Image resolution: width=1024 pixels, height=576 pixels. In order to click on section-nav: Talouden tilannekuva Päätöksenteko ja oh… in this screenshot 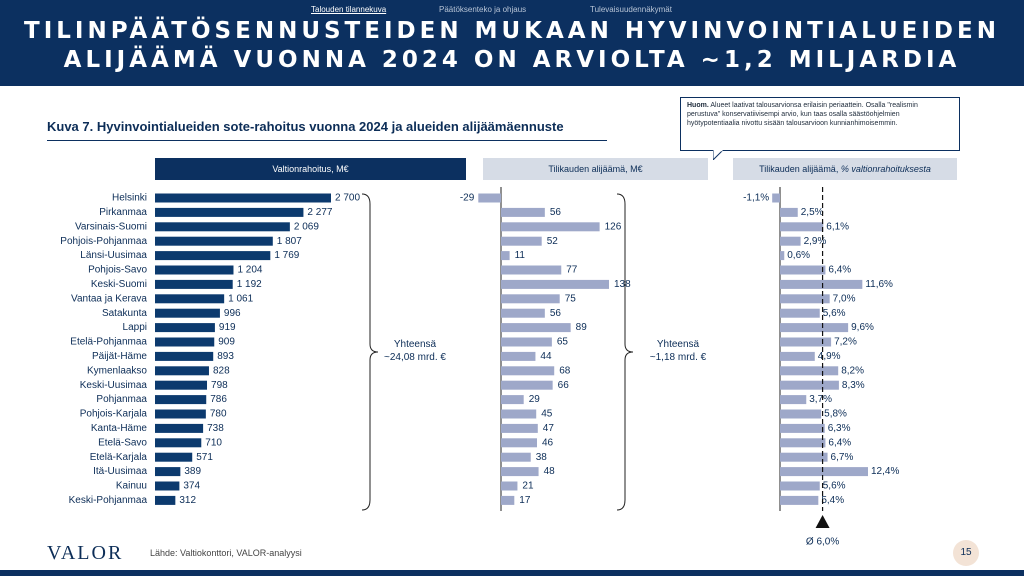, I will do `click(512, 11)`.